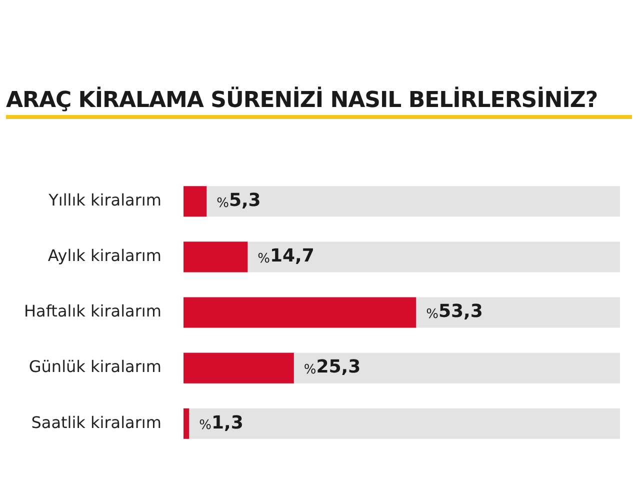 The width and height of the screenshot is (640, 480). Describe the element at coordinates (302, 100) in the screenshot. I see `chart-title: ARAÇ KİRALAMA SÜRENİZİ NASIL BELİRLERSİNİZ?` at that location.